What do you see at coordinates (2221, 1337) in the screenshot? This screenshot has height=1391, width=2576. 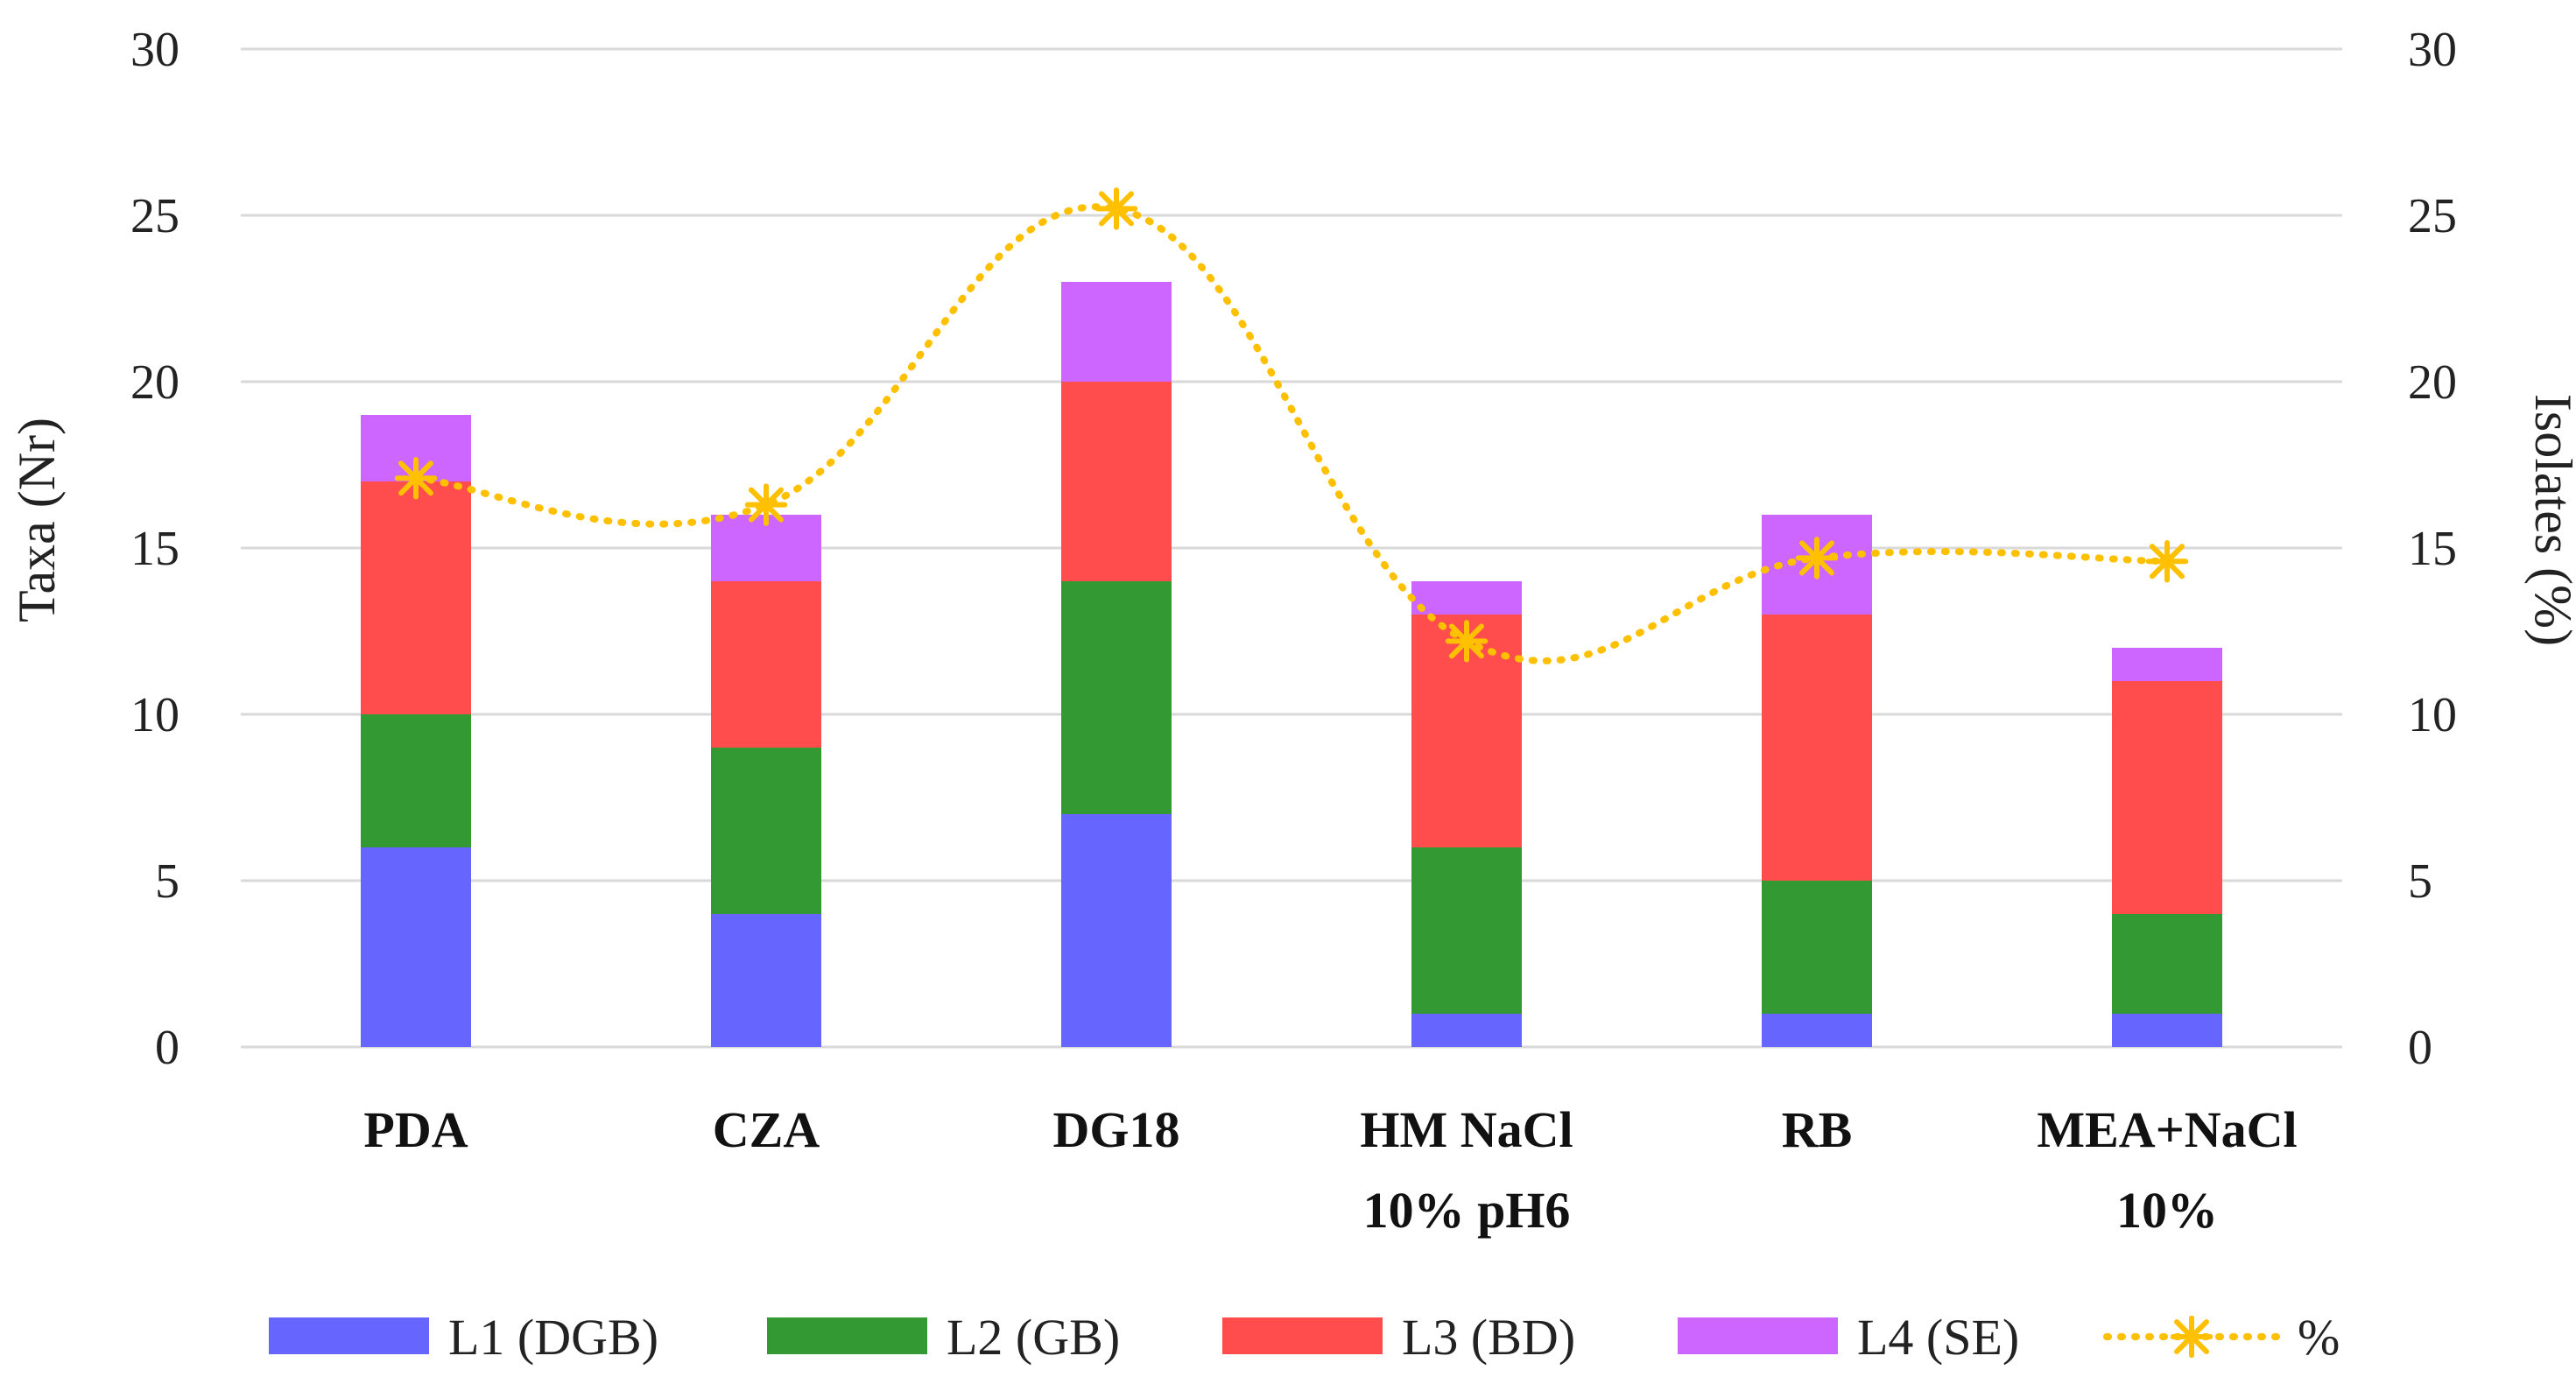 I see `legend-item: %` at bounding box center [2221, 1337].